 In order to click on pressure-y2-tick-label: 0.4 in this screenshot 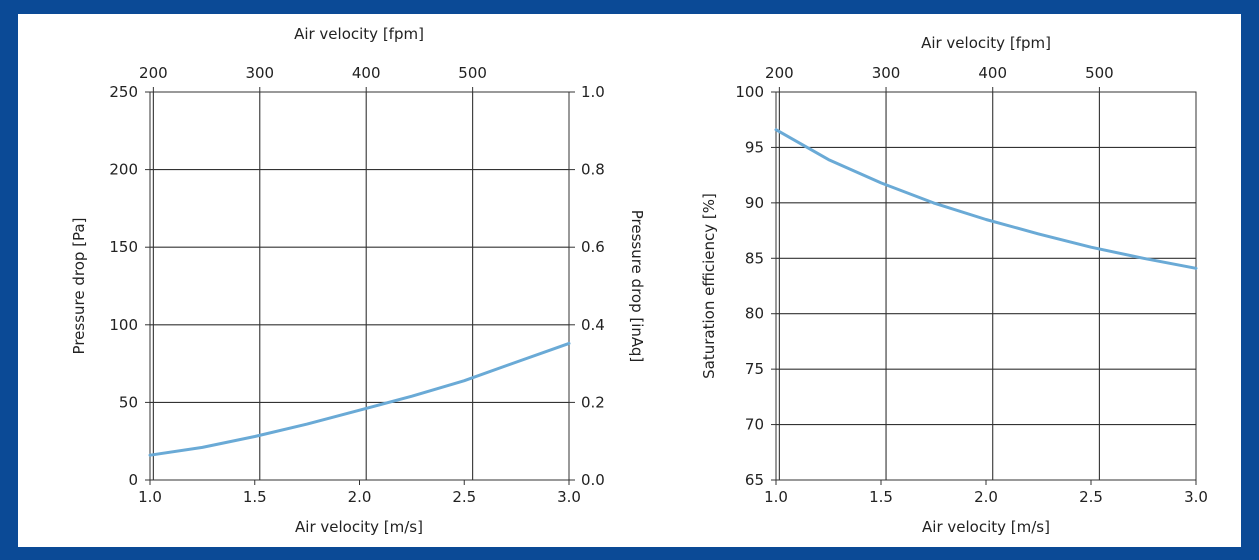, I will do `click(593, 325)`.